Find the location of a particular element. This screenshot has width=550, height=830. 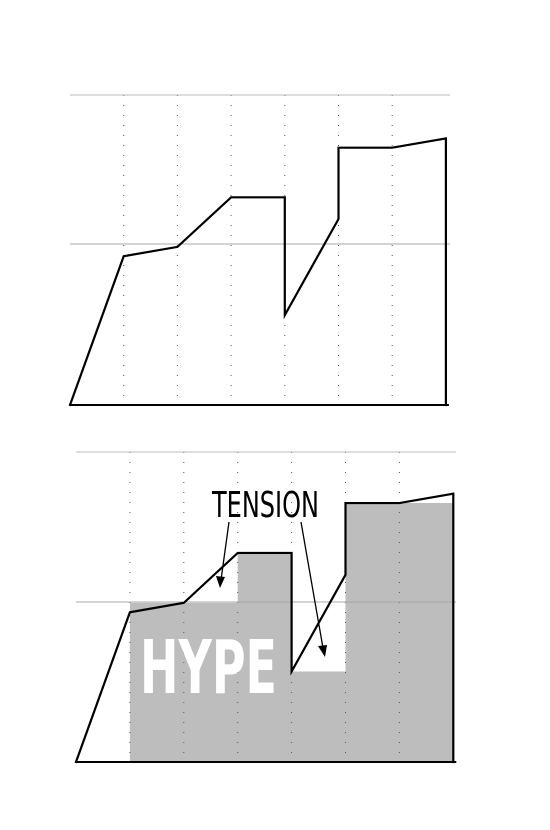

tension-arrow-left is located at coordinates (225, 551).